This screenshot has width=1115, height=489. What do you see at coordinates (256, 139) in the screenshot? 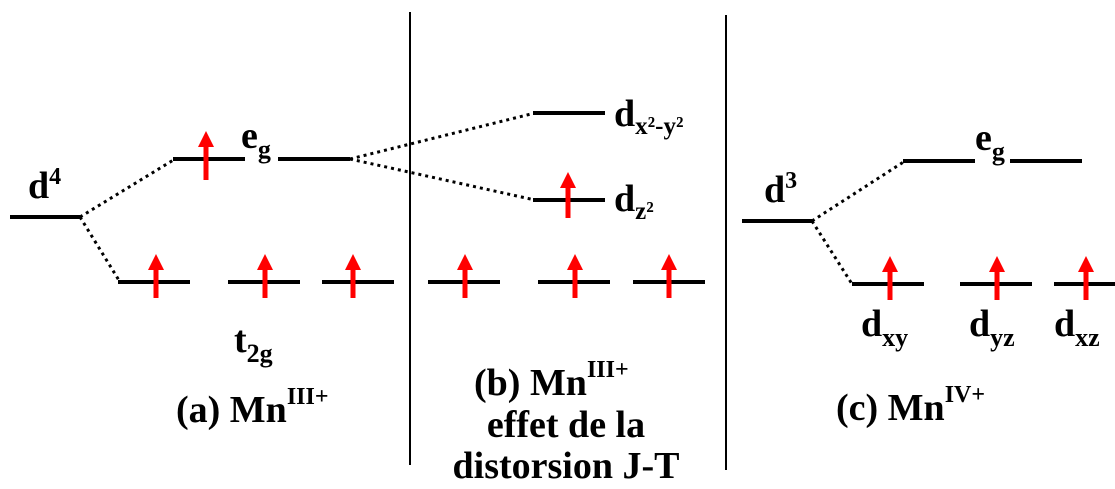
I see `label-eg: eg` at bounding box center [256, 139].